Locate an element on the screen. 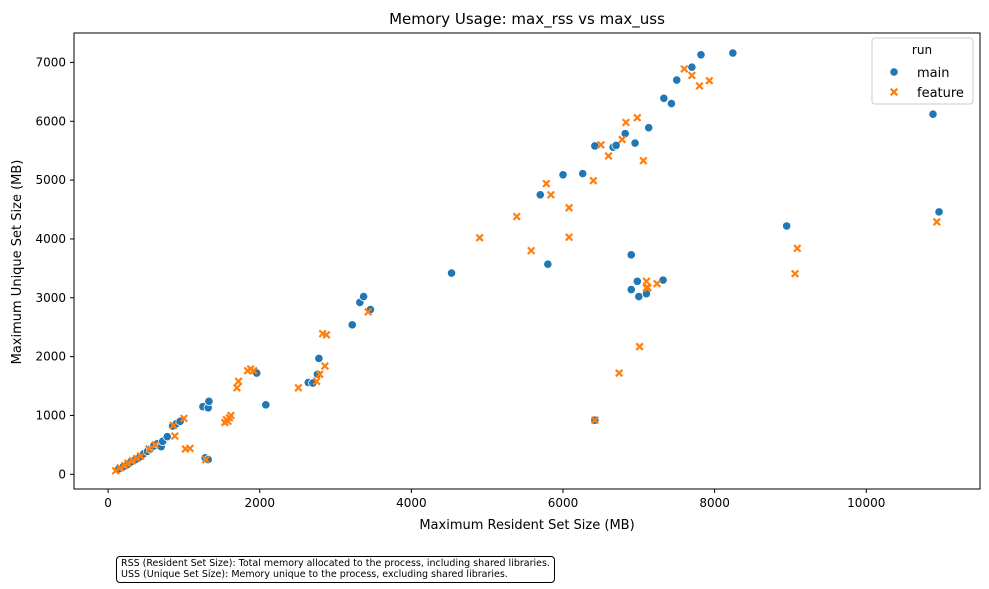  y-tick-label: 1000 is located at coordinates (50, 415).